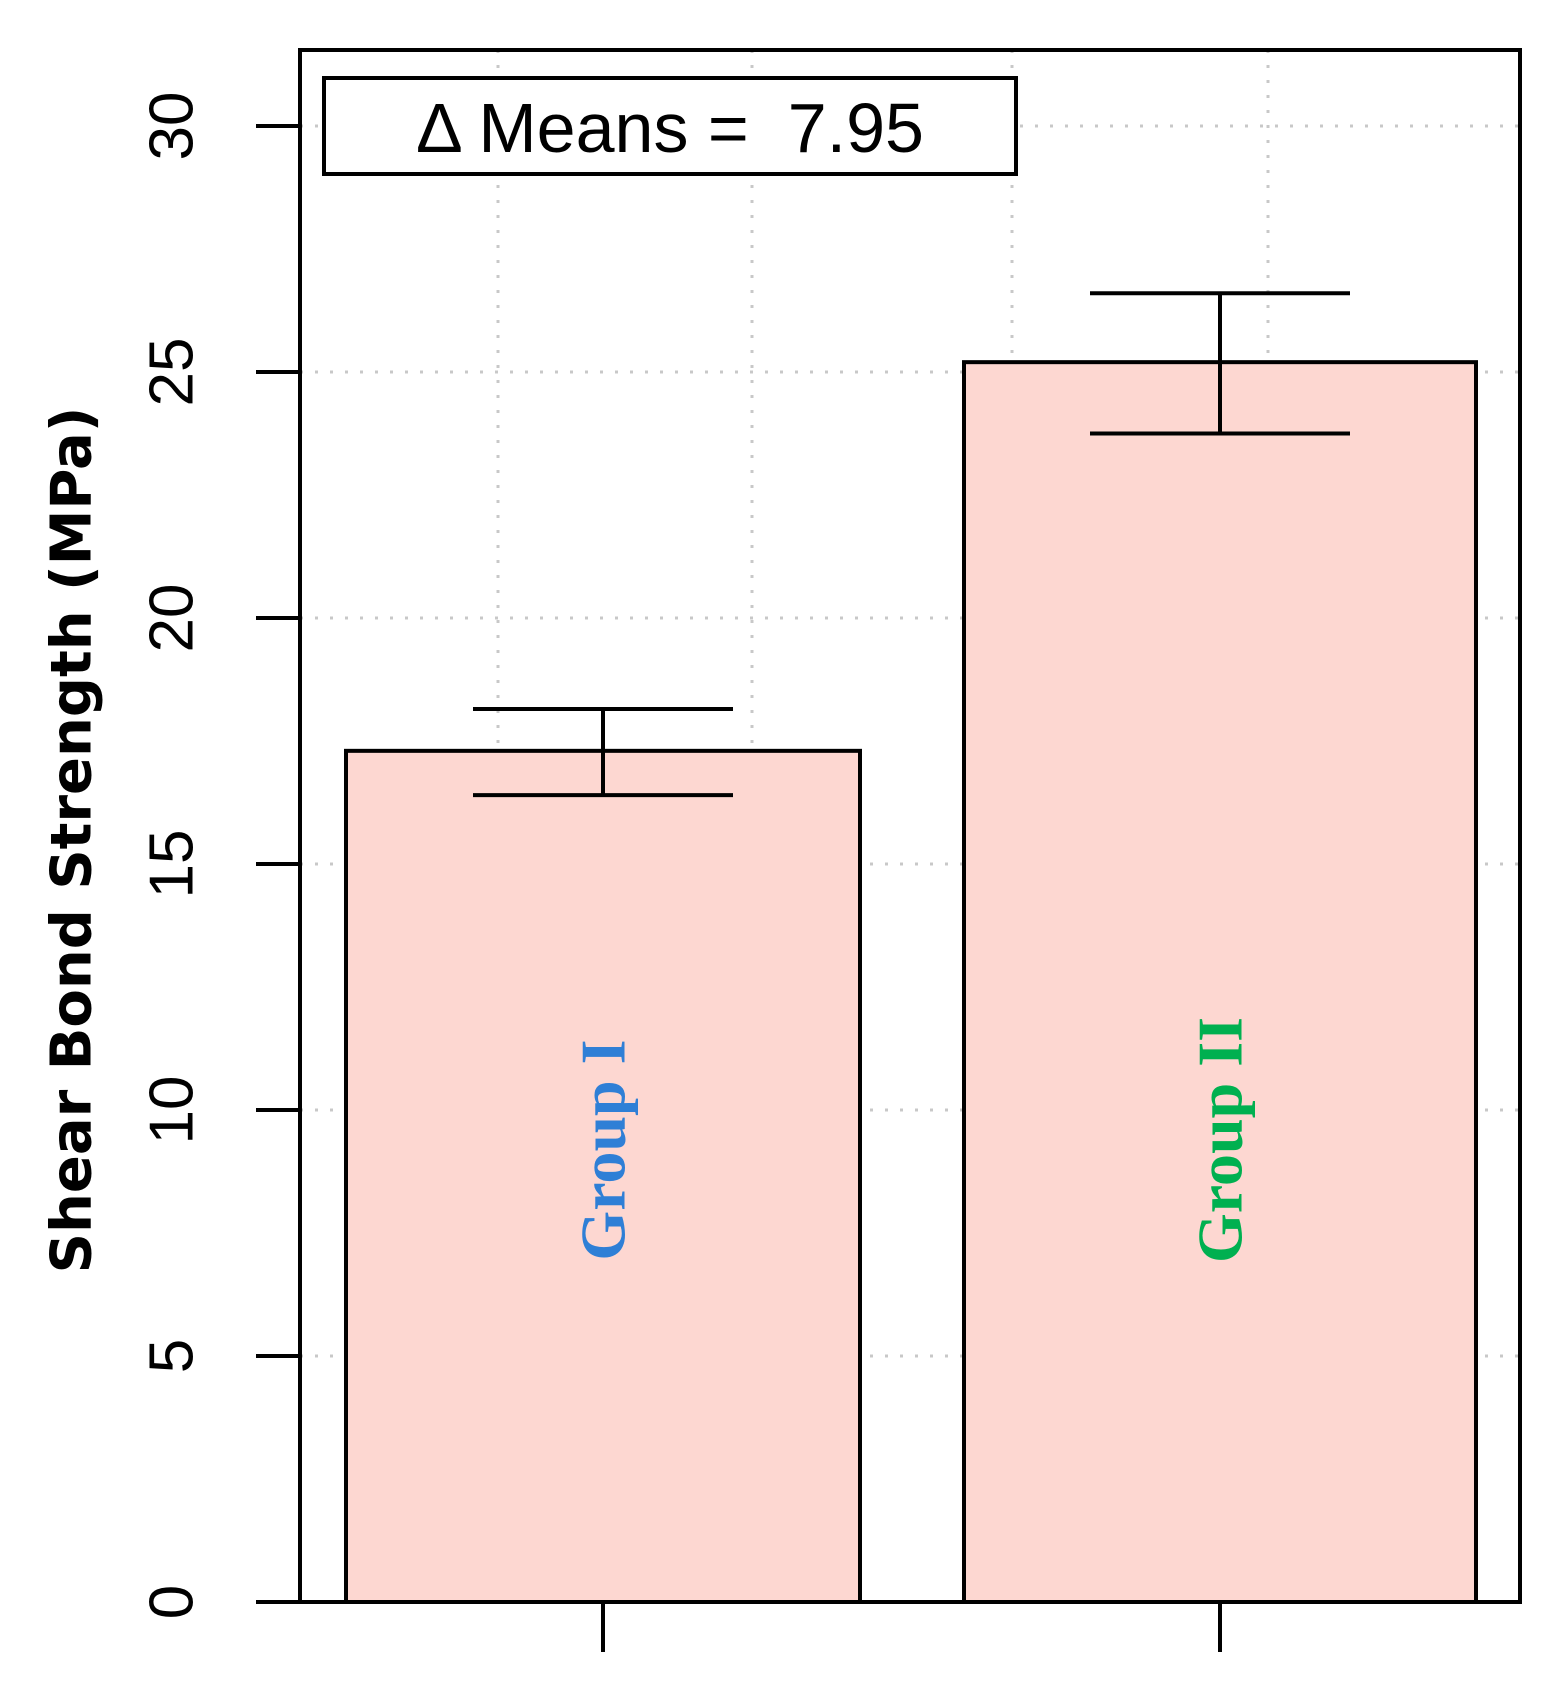 This screenshot has width=1556, height=1697. I want to click on y-tick-label: 10, so click(172, 1110).